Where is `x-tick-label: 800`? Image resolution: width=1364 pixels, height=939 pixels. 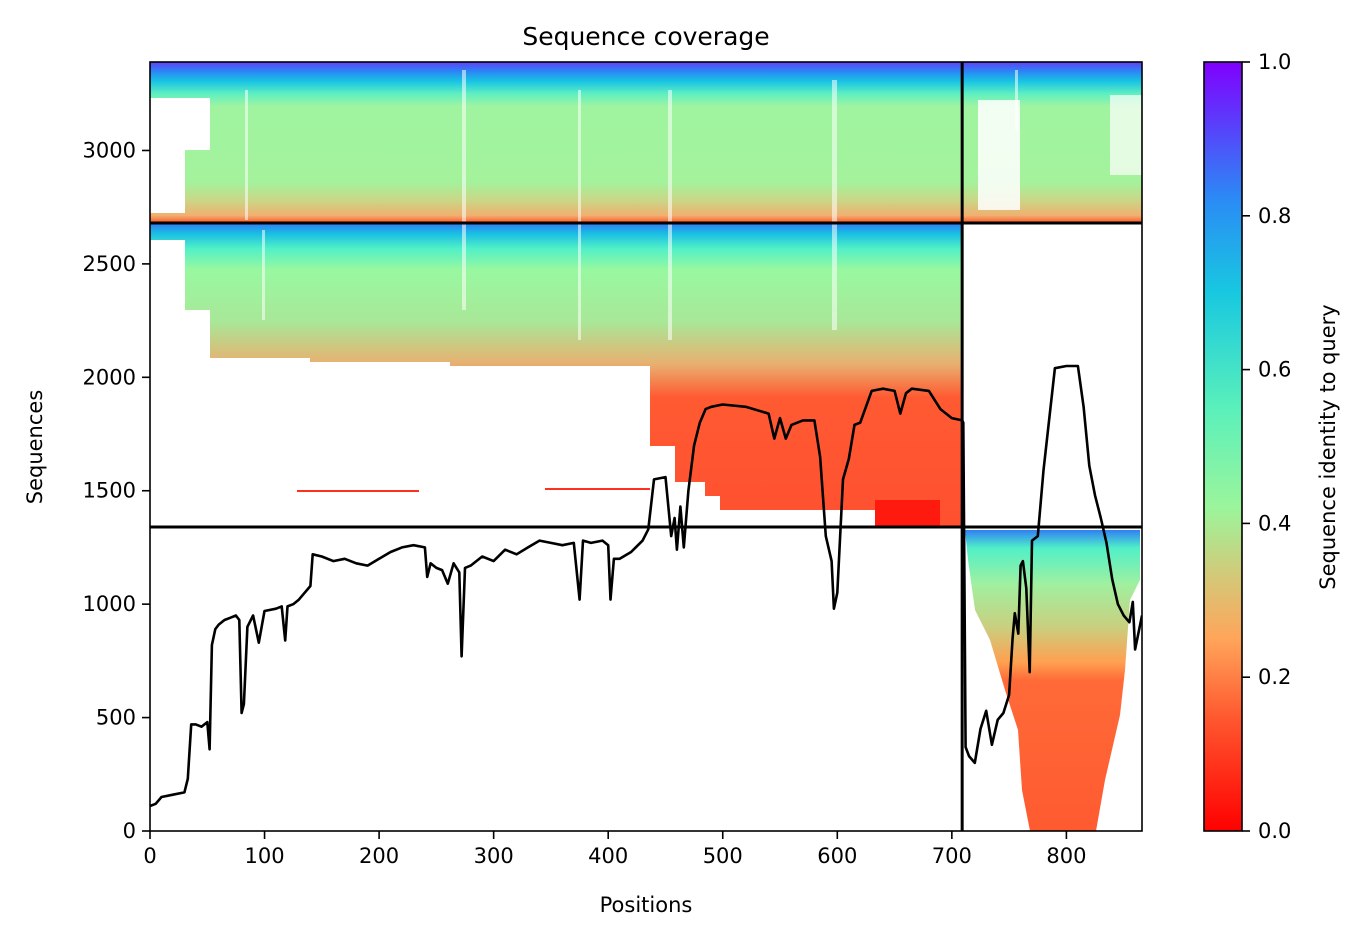
x-tick-label: 800 is located at coordinates (1066, 856).